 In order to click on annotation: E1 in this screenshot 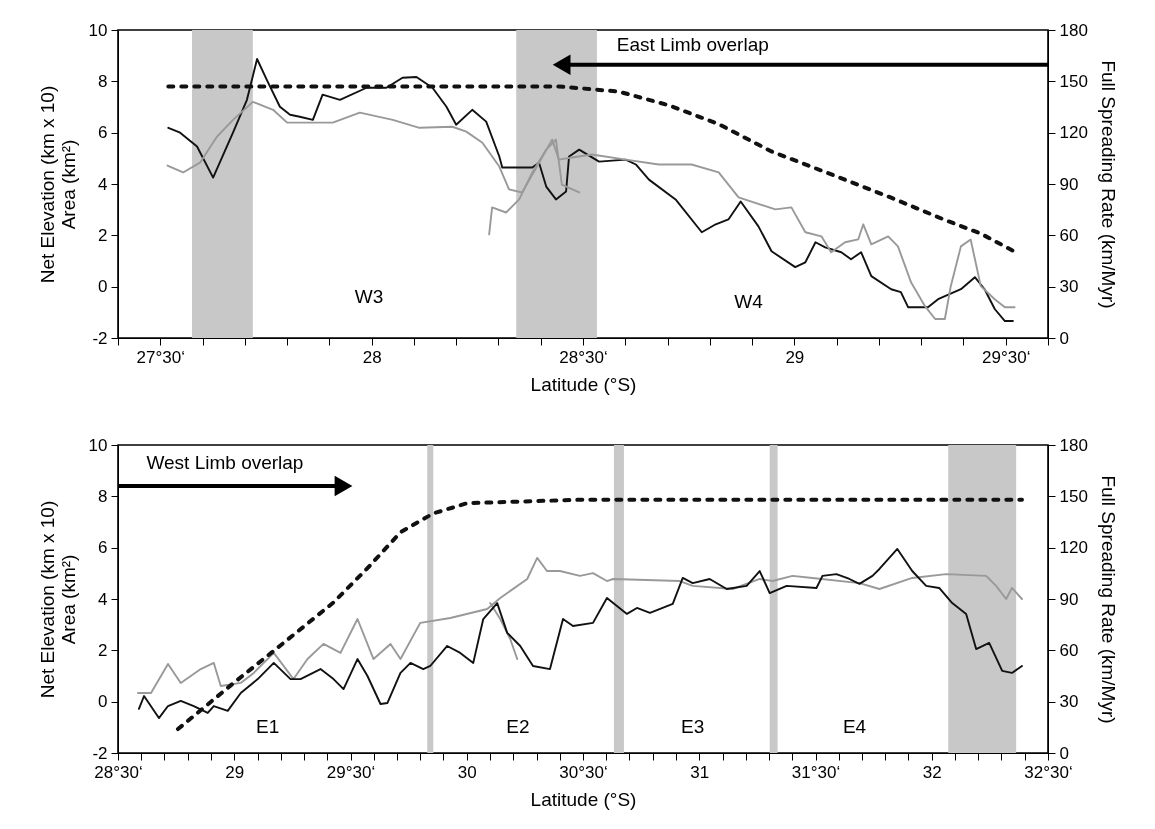, I will do `click(268, 727)`.